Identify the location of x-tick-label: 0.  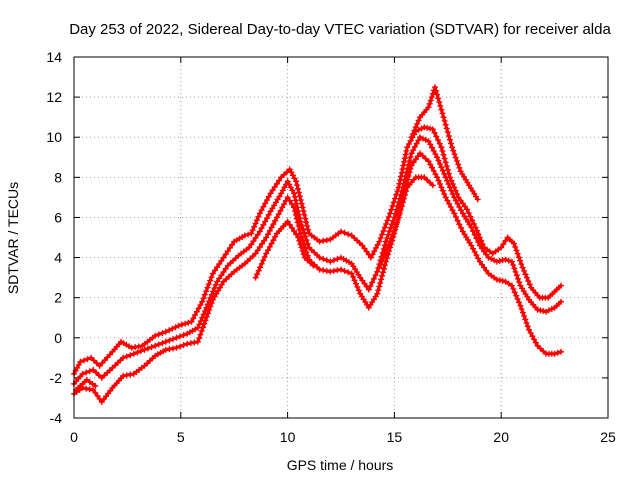
(74, 437).